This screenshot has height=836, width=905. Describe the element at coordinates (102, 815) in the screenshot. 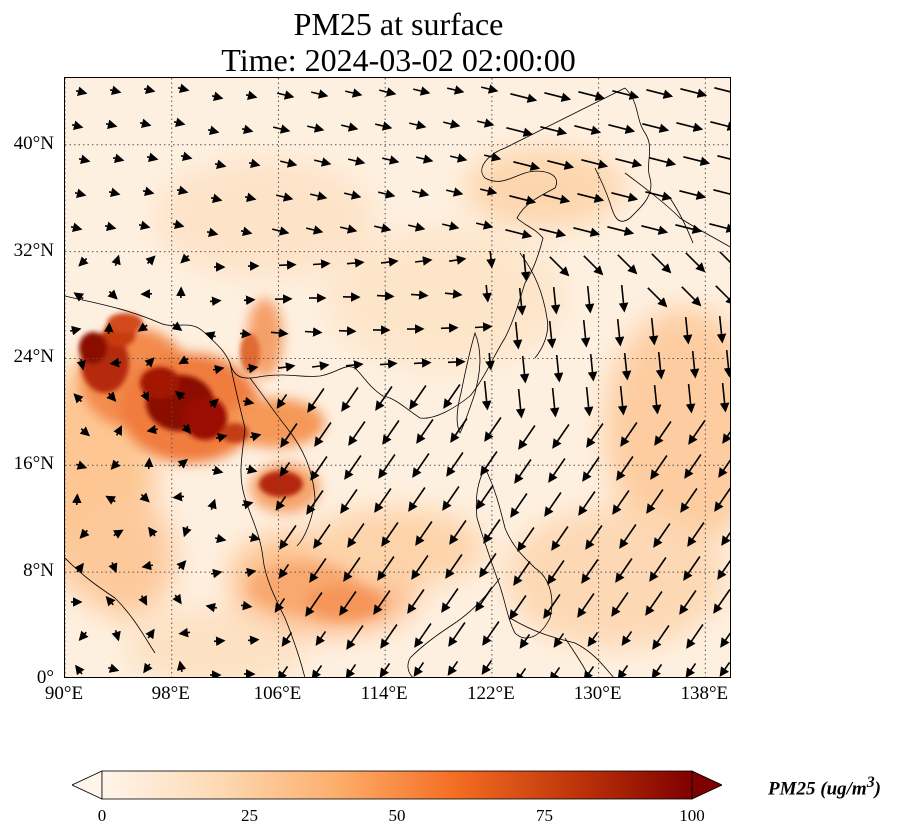

I see `colorbar-tick-label: 0` at that location.